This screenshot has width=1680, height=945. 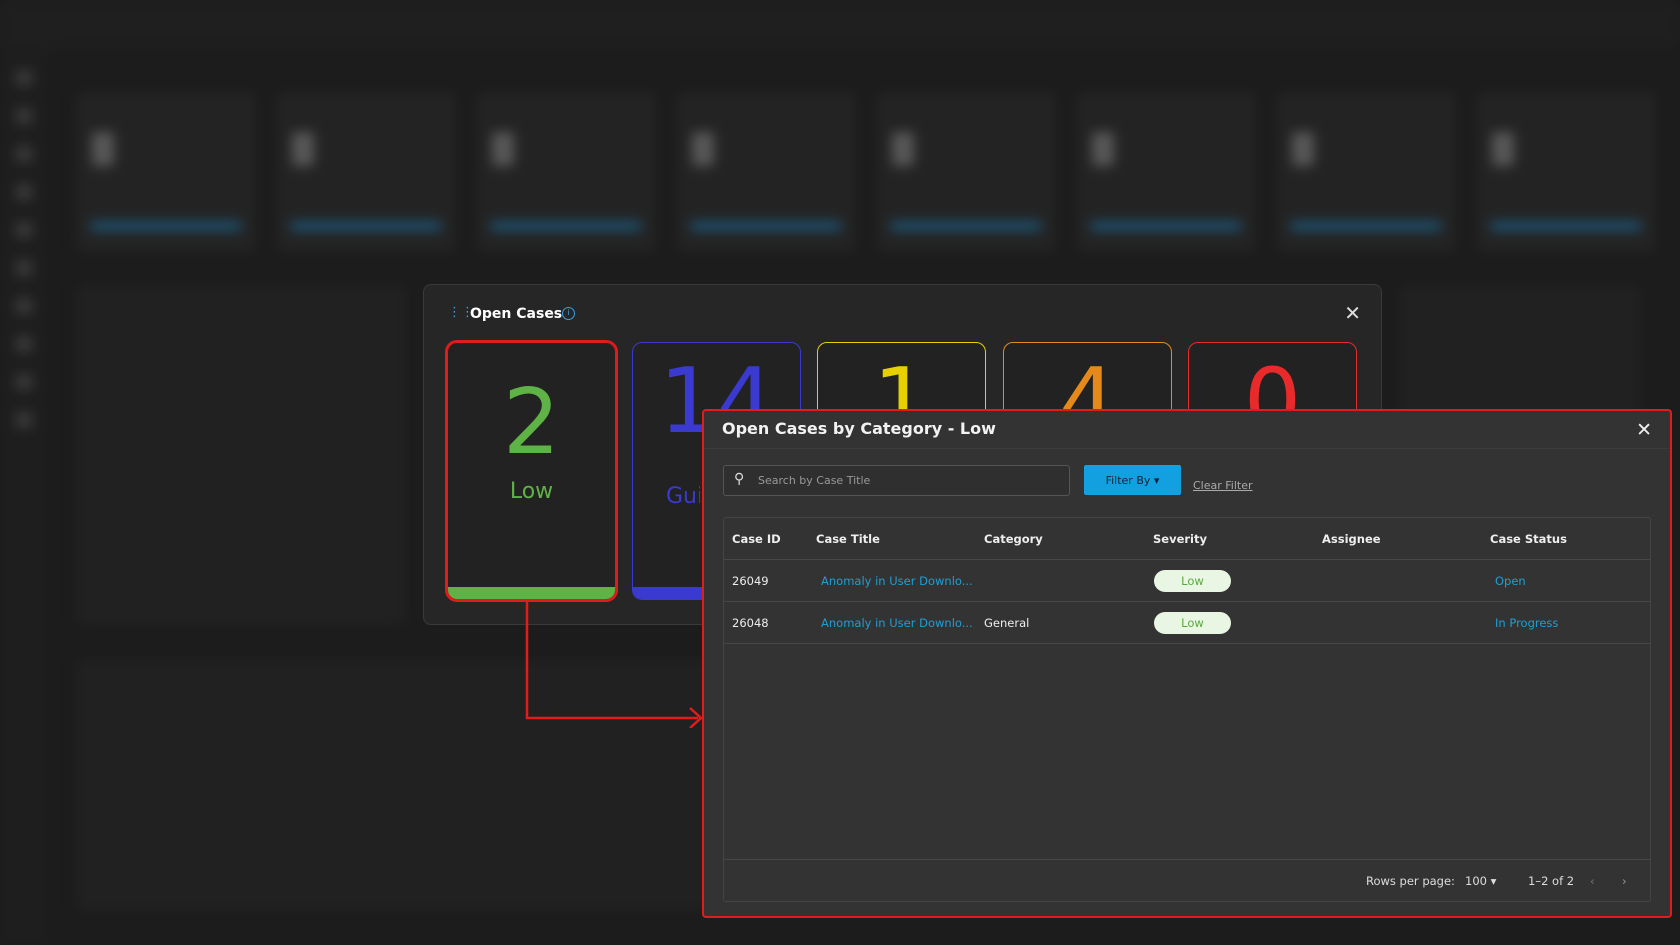 I want to click on clear-filter-link: Clear Filter, so click(x=1223, y=485).